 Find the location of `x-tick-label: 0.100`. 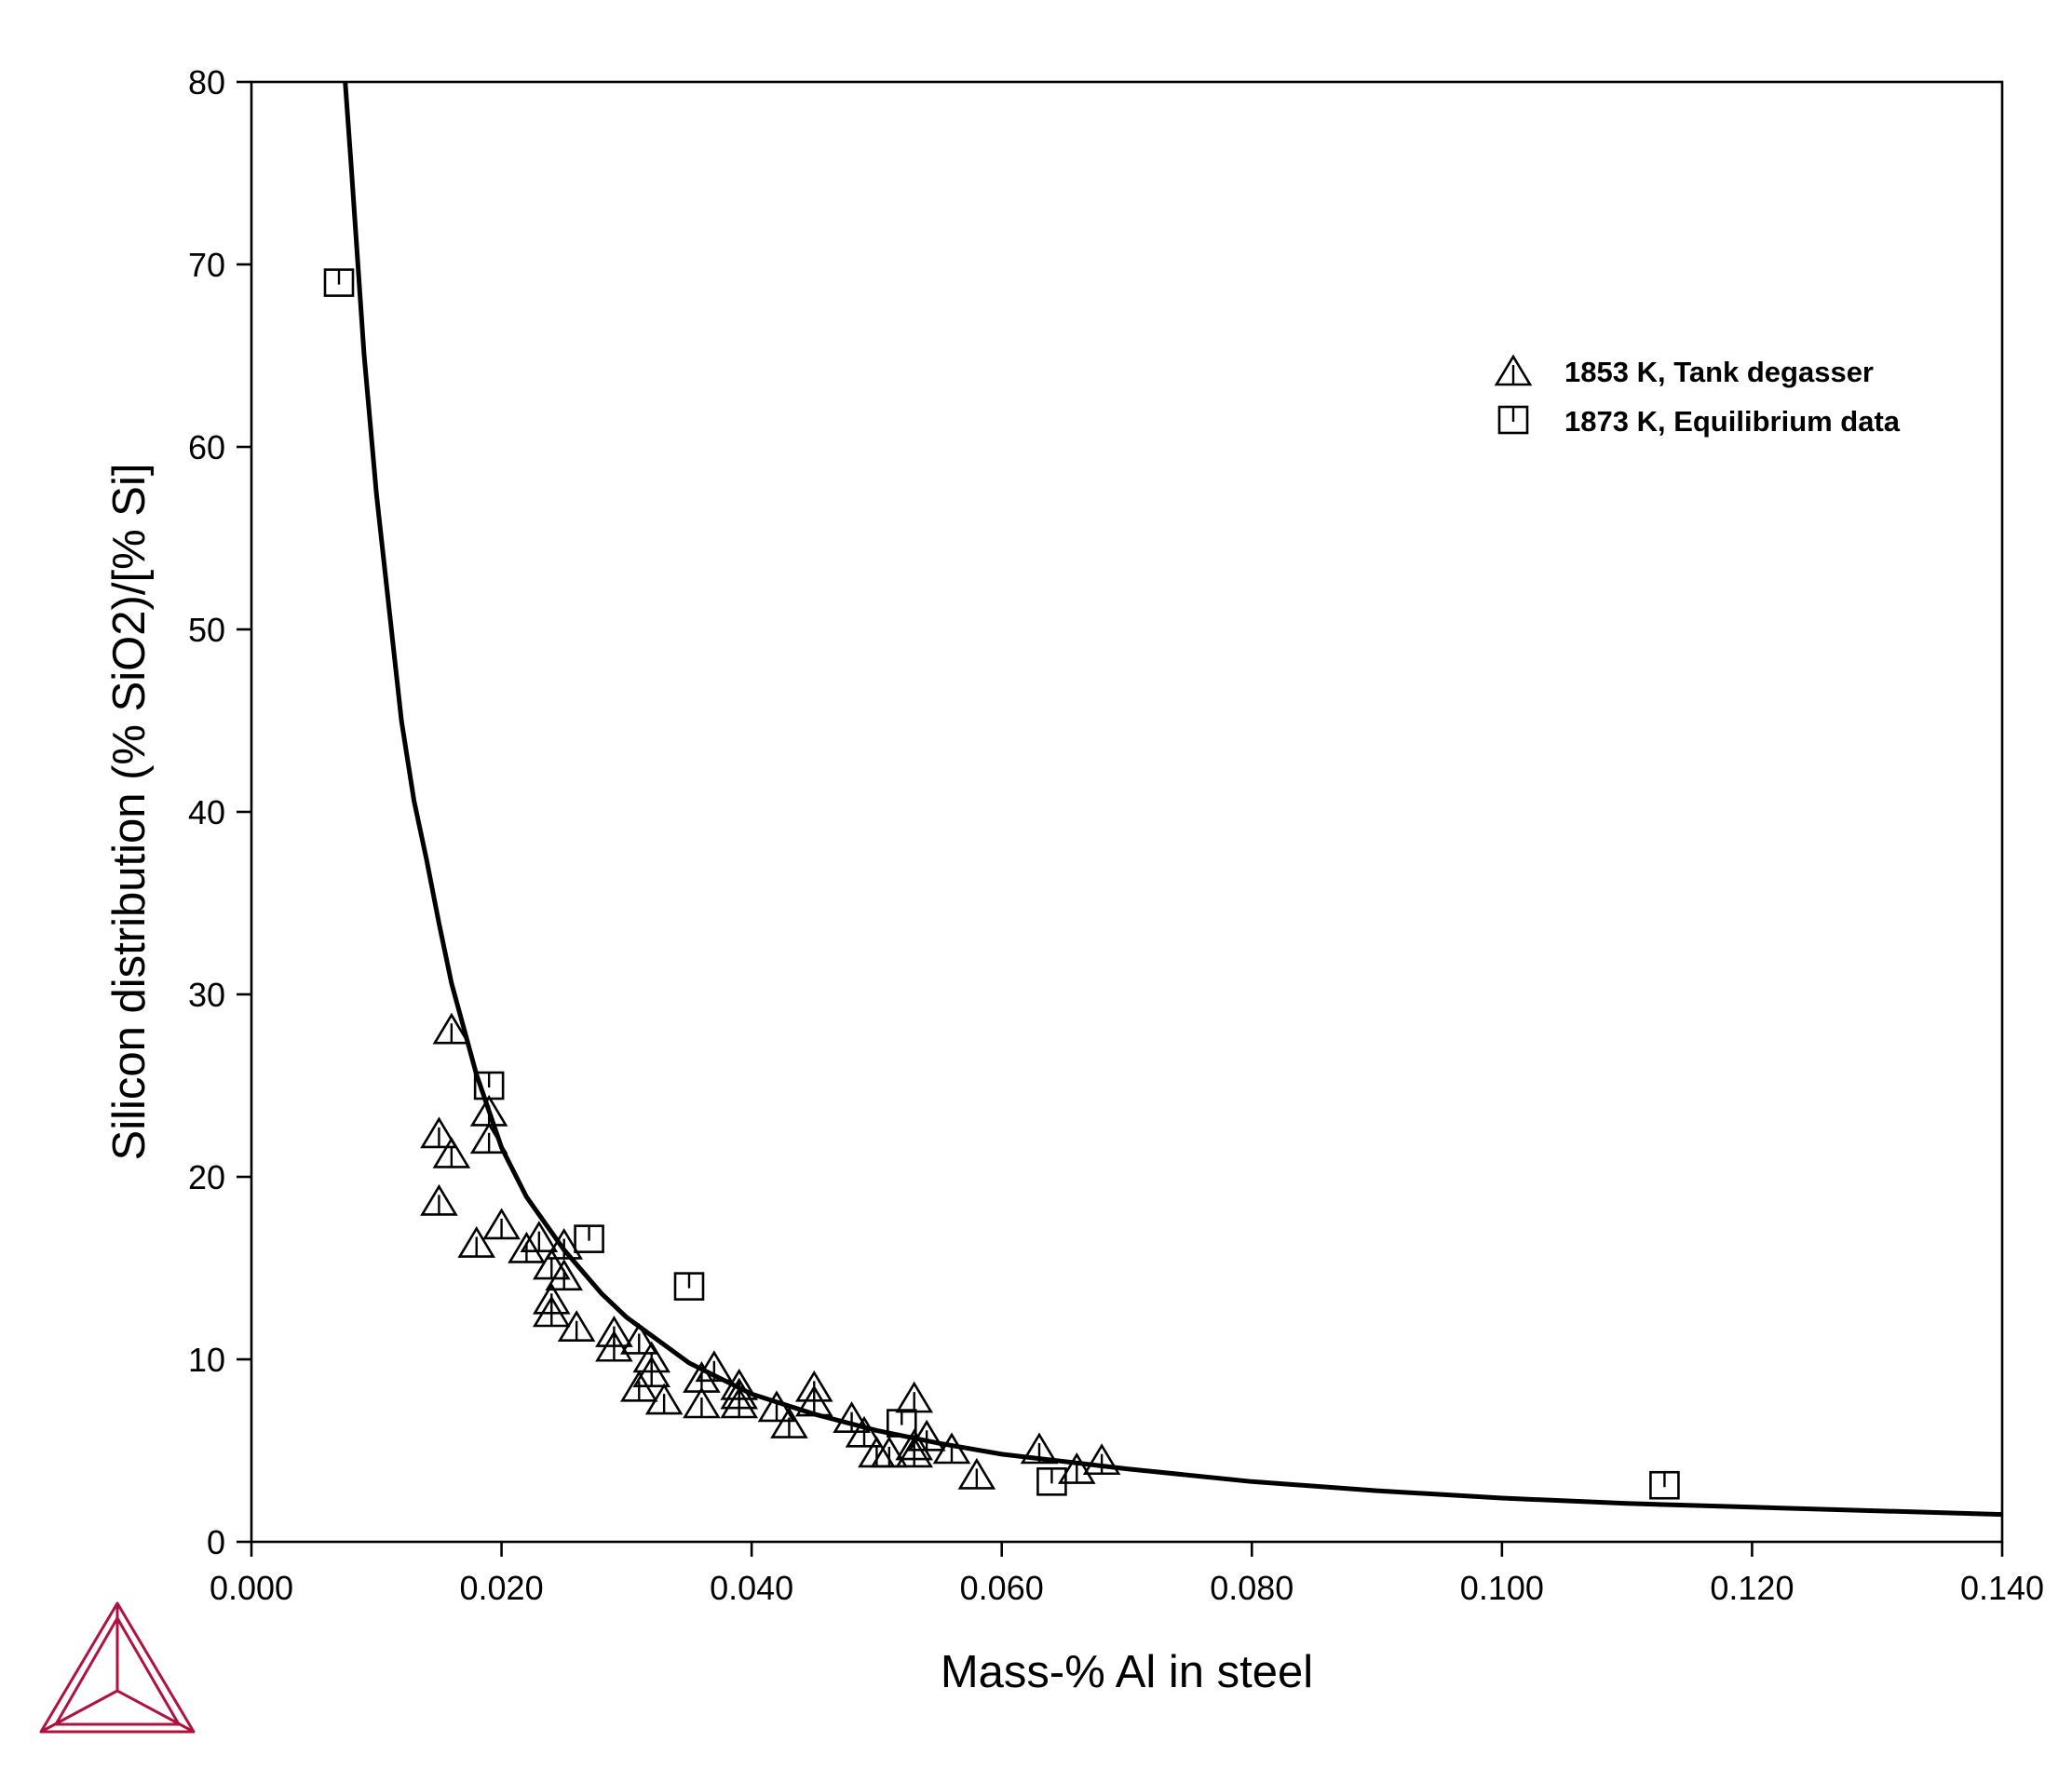

x-tick-label: 0.100 is located at coordinates (1502, 1588).